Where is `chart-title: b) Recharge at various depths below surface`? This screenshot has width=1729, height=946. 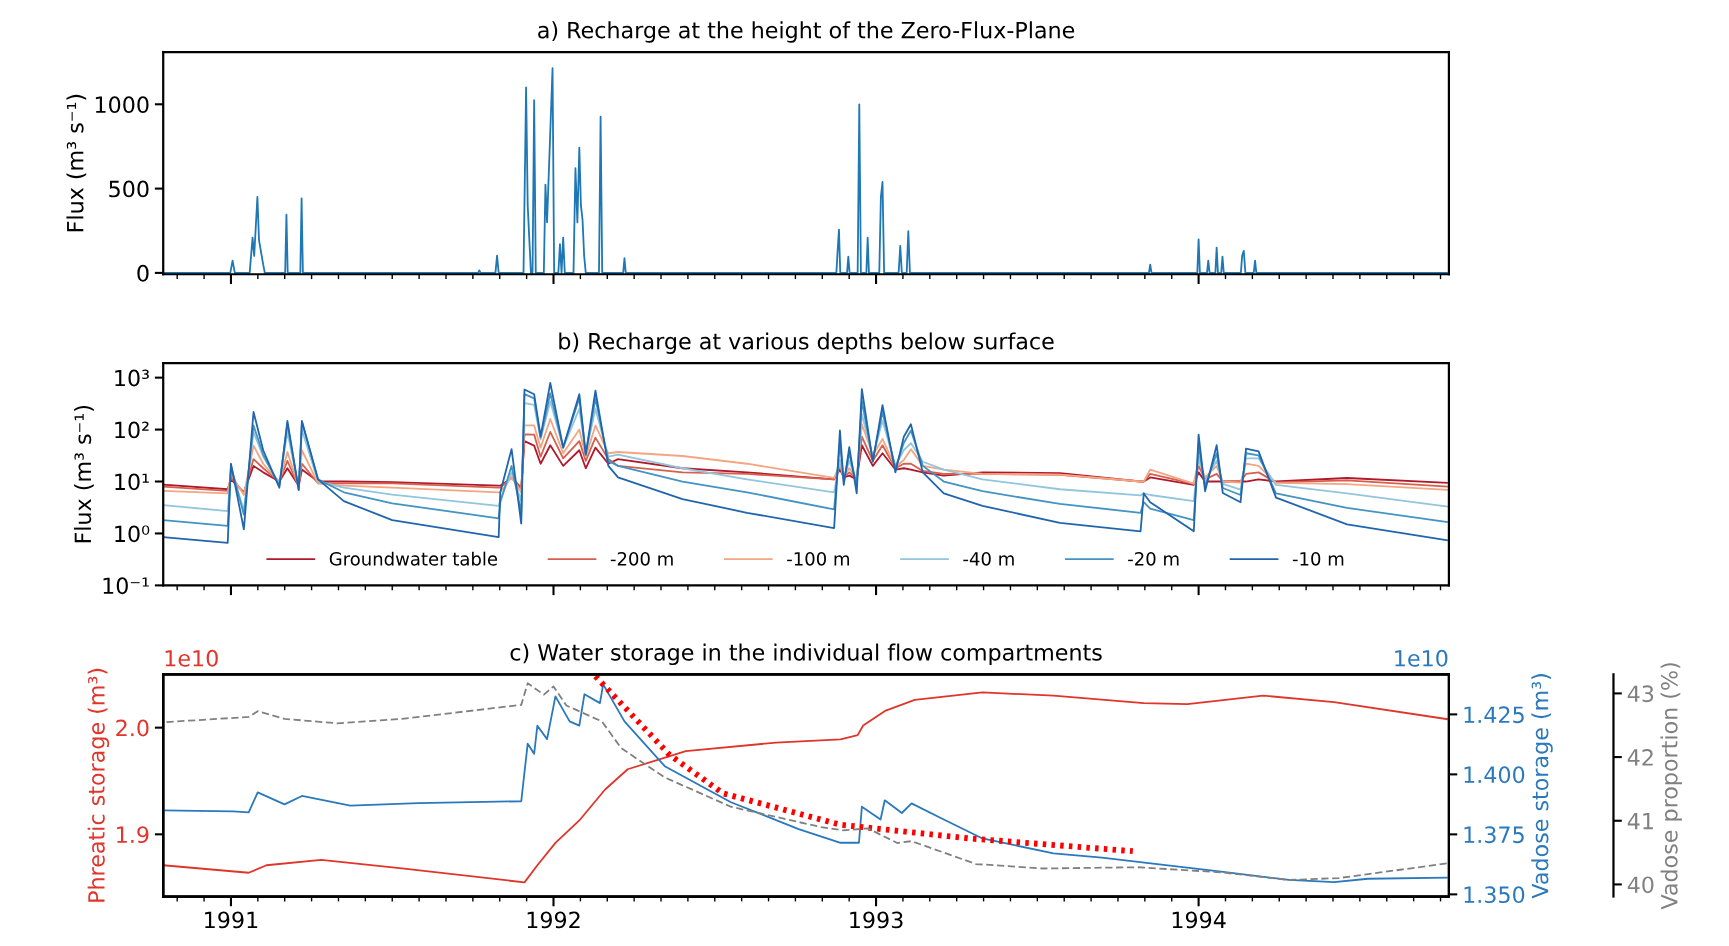
chart-title: b) Recharge at various depths below surface is located at coordinates (806, 343).